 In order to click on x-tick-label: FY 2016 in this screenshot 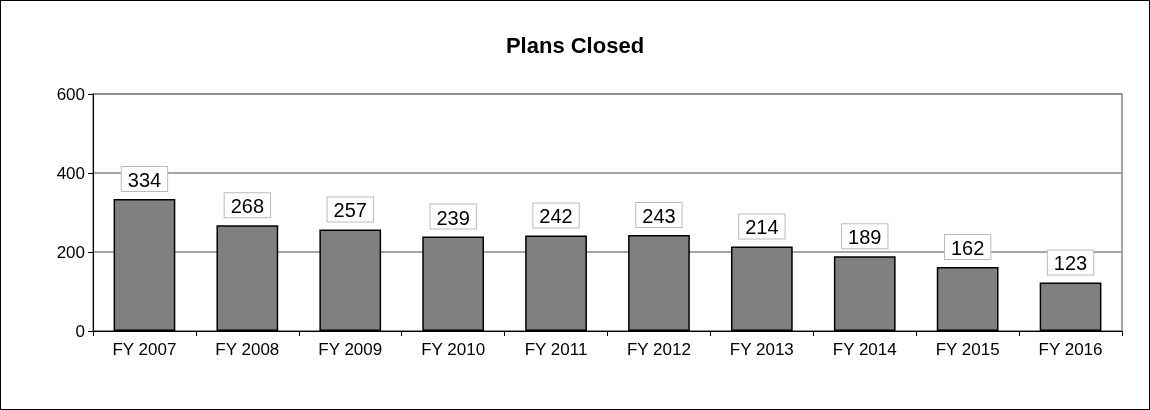, I will do `click(1070, 349)`.